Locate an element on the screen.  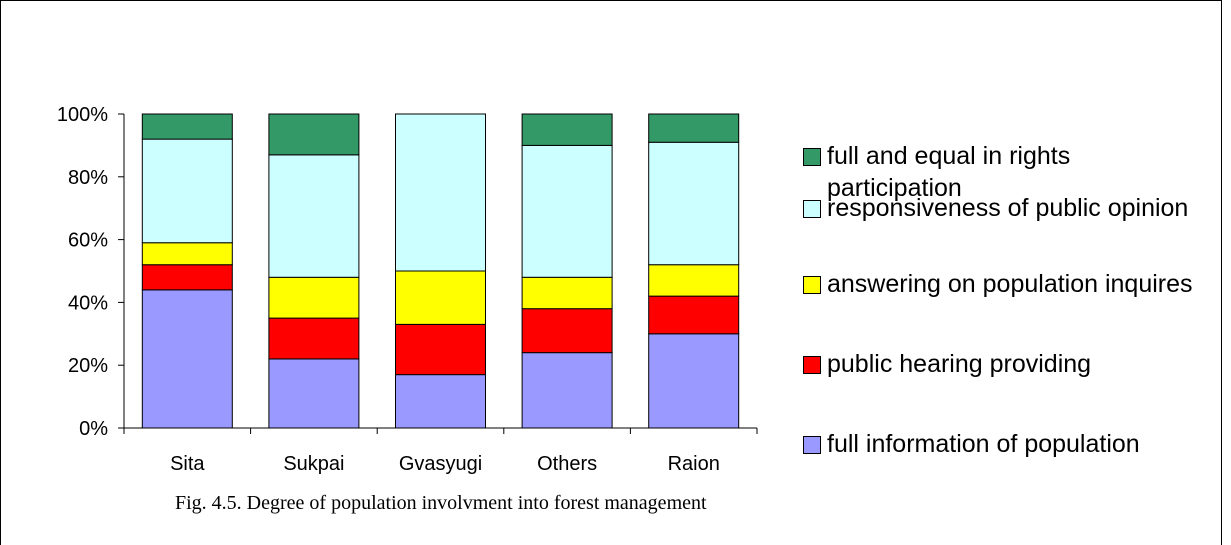
legend-label: public hearing providing is located at coordinates (959, 364).